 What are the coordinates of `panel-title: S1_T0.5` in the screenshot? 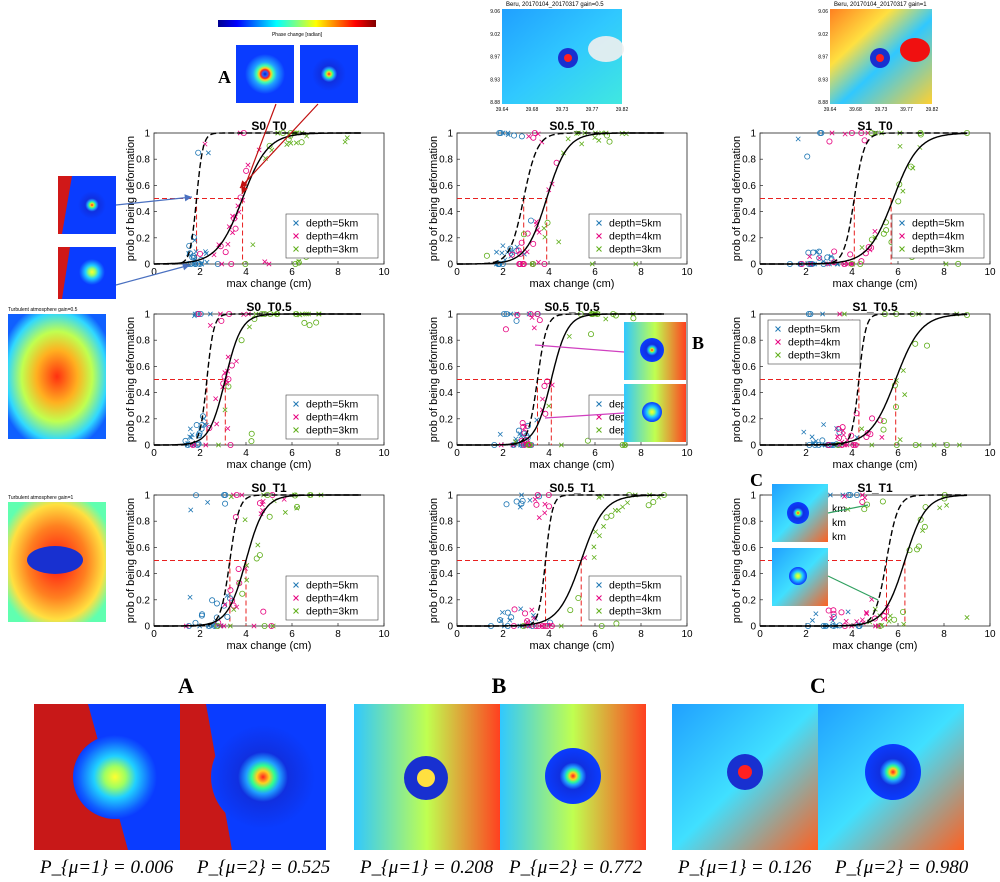 It's located at (875, 307).